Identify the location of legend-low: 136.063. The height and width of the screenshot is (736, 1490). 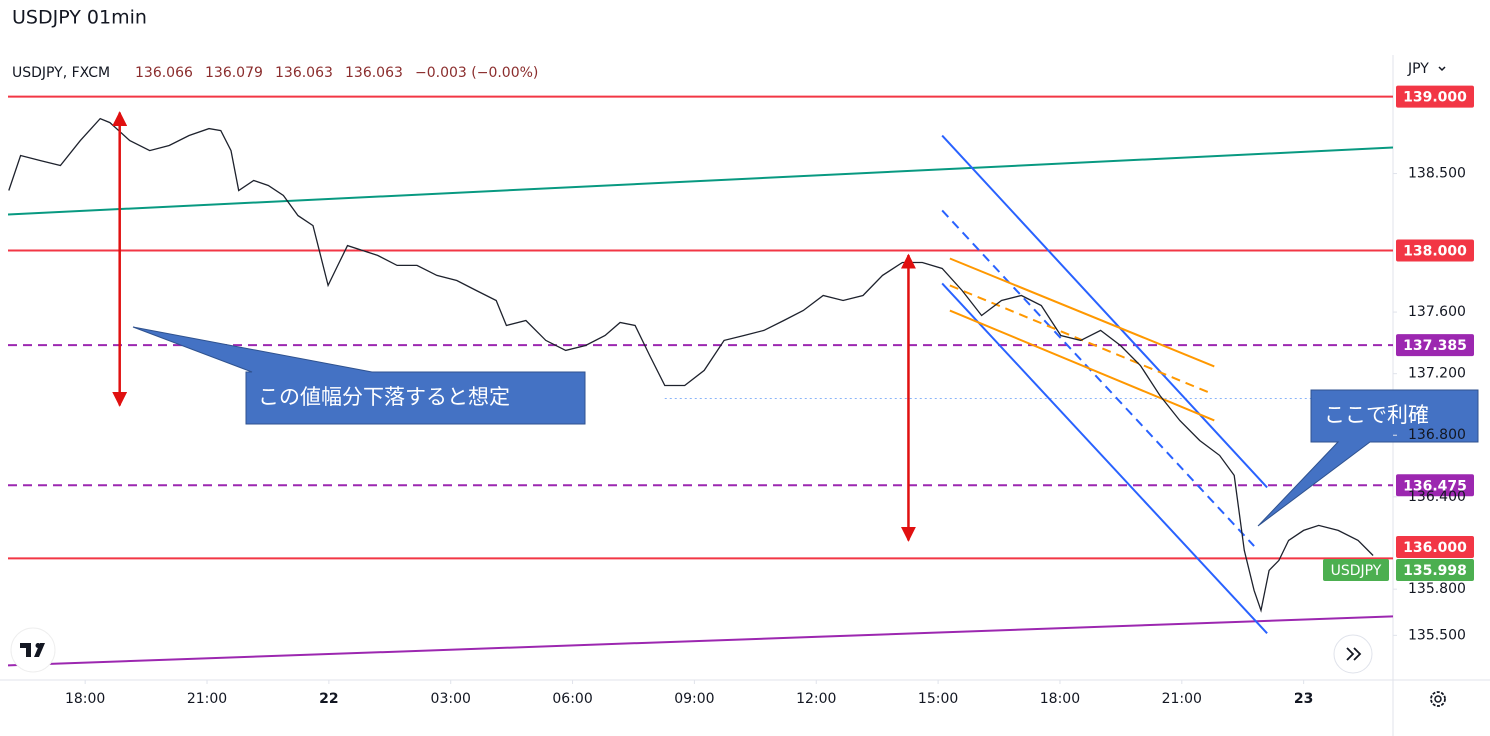
(304, 73).